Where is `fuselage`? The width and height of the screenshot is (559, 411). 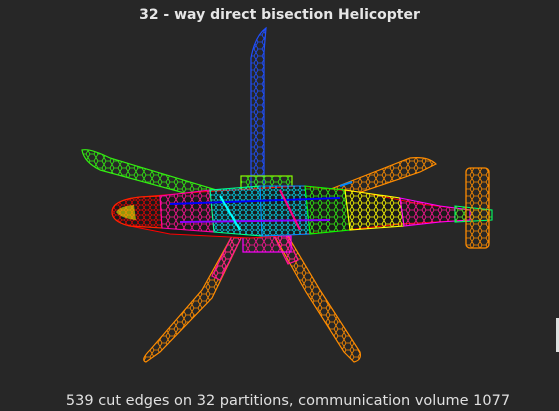 fuselage is located at coordinates (302, 210).